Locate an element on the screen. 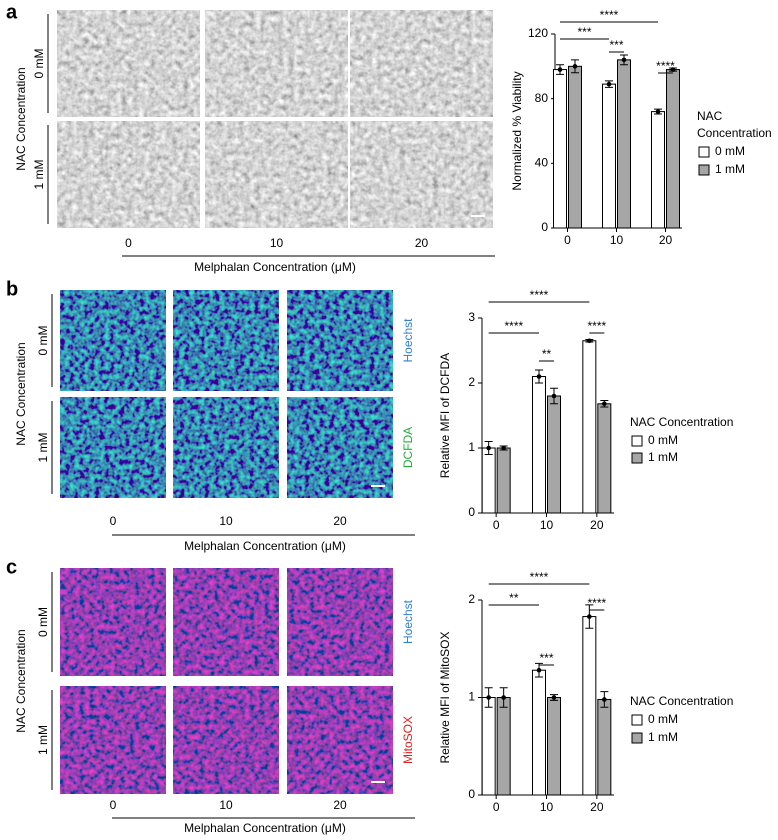  x-tick-label: 0 is located at coordinates (496, 807).